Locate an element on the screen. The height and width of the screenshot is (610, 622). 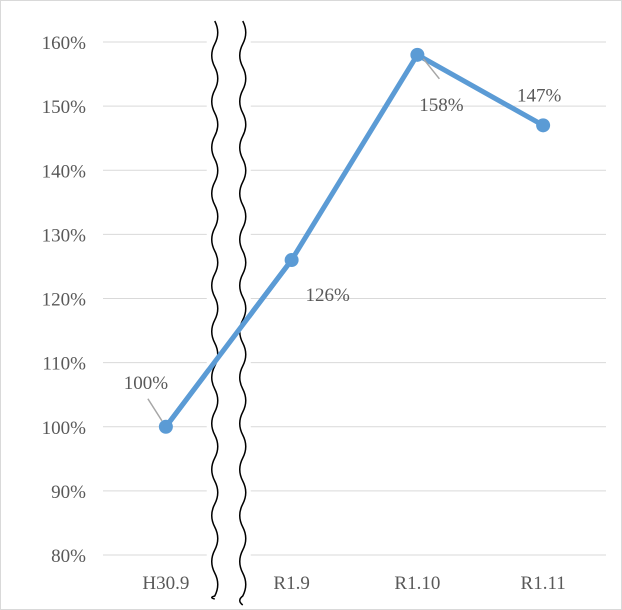
y-tick-label: 160% is located at coordinates (64, 43).